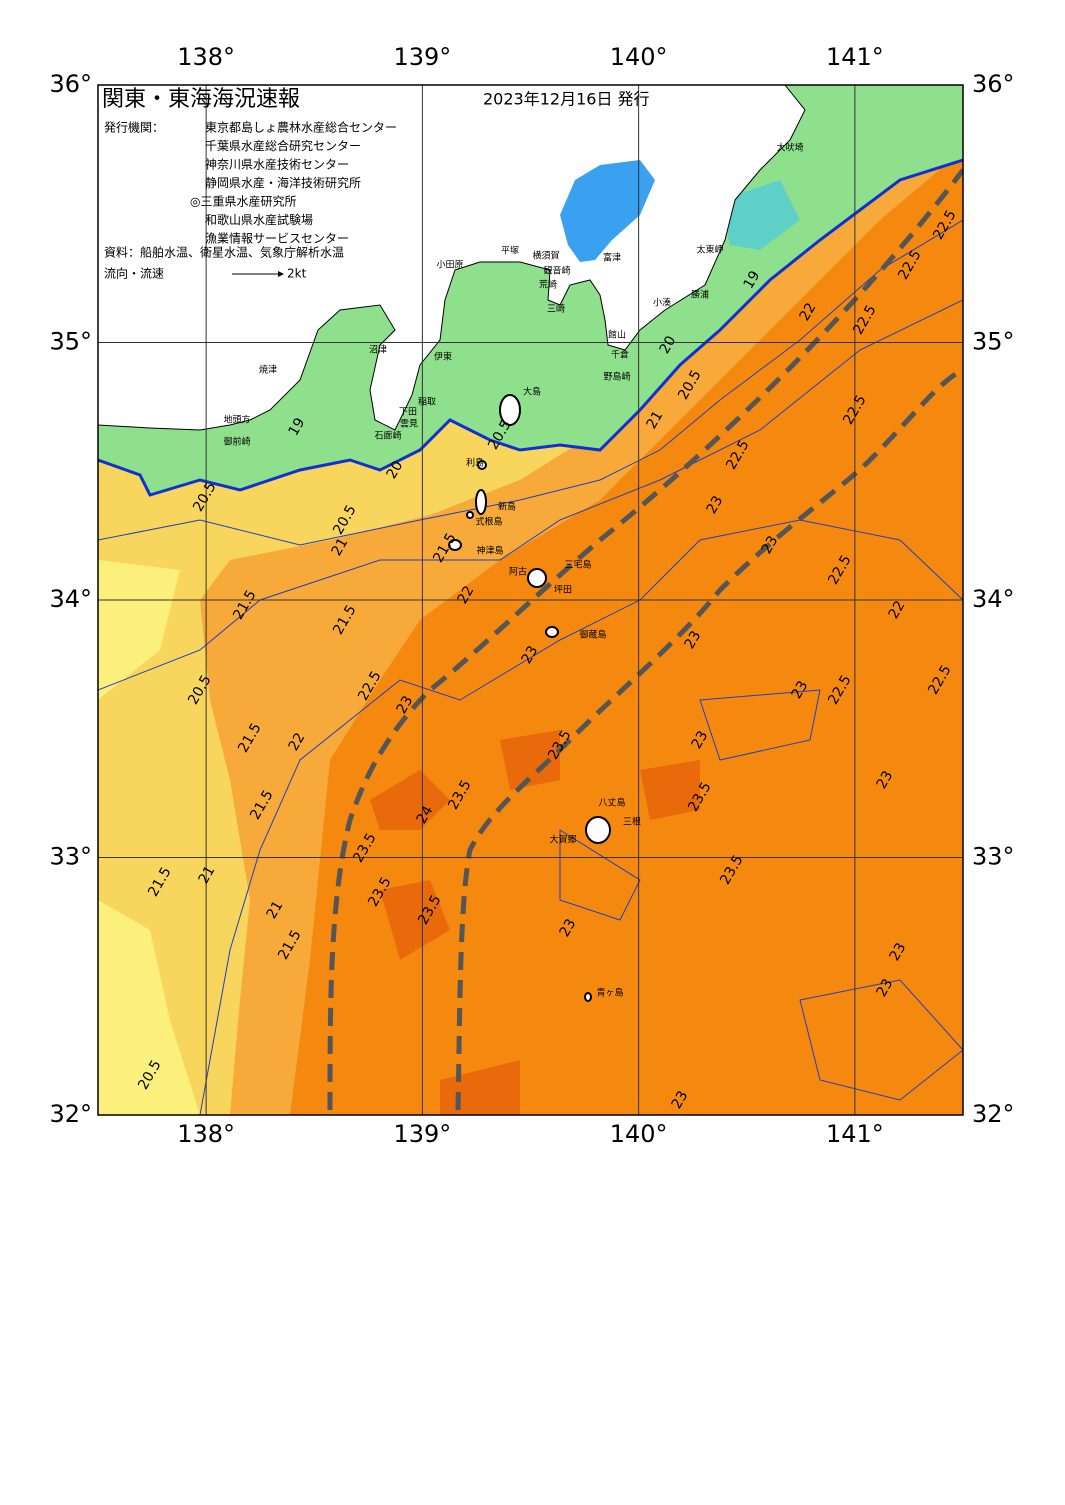 This screenshot has height=1505, width=1065. Describe the element at coordinates (409, 424) in the screenshot. I see `place-name: 雲見` at that location.